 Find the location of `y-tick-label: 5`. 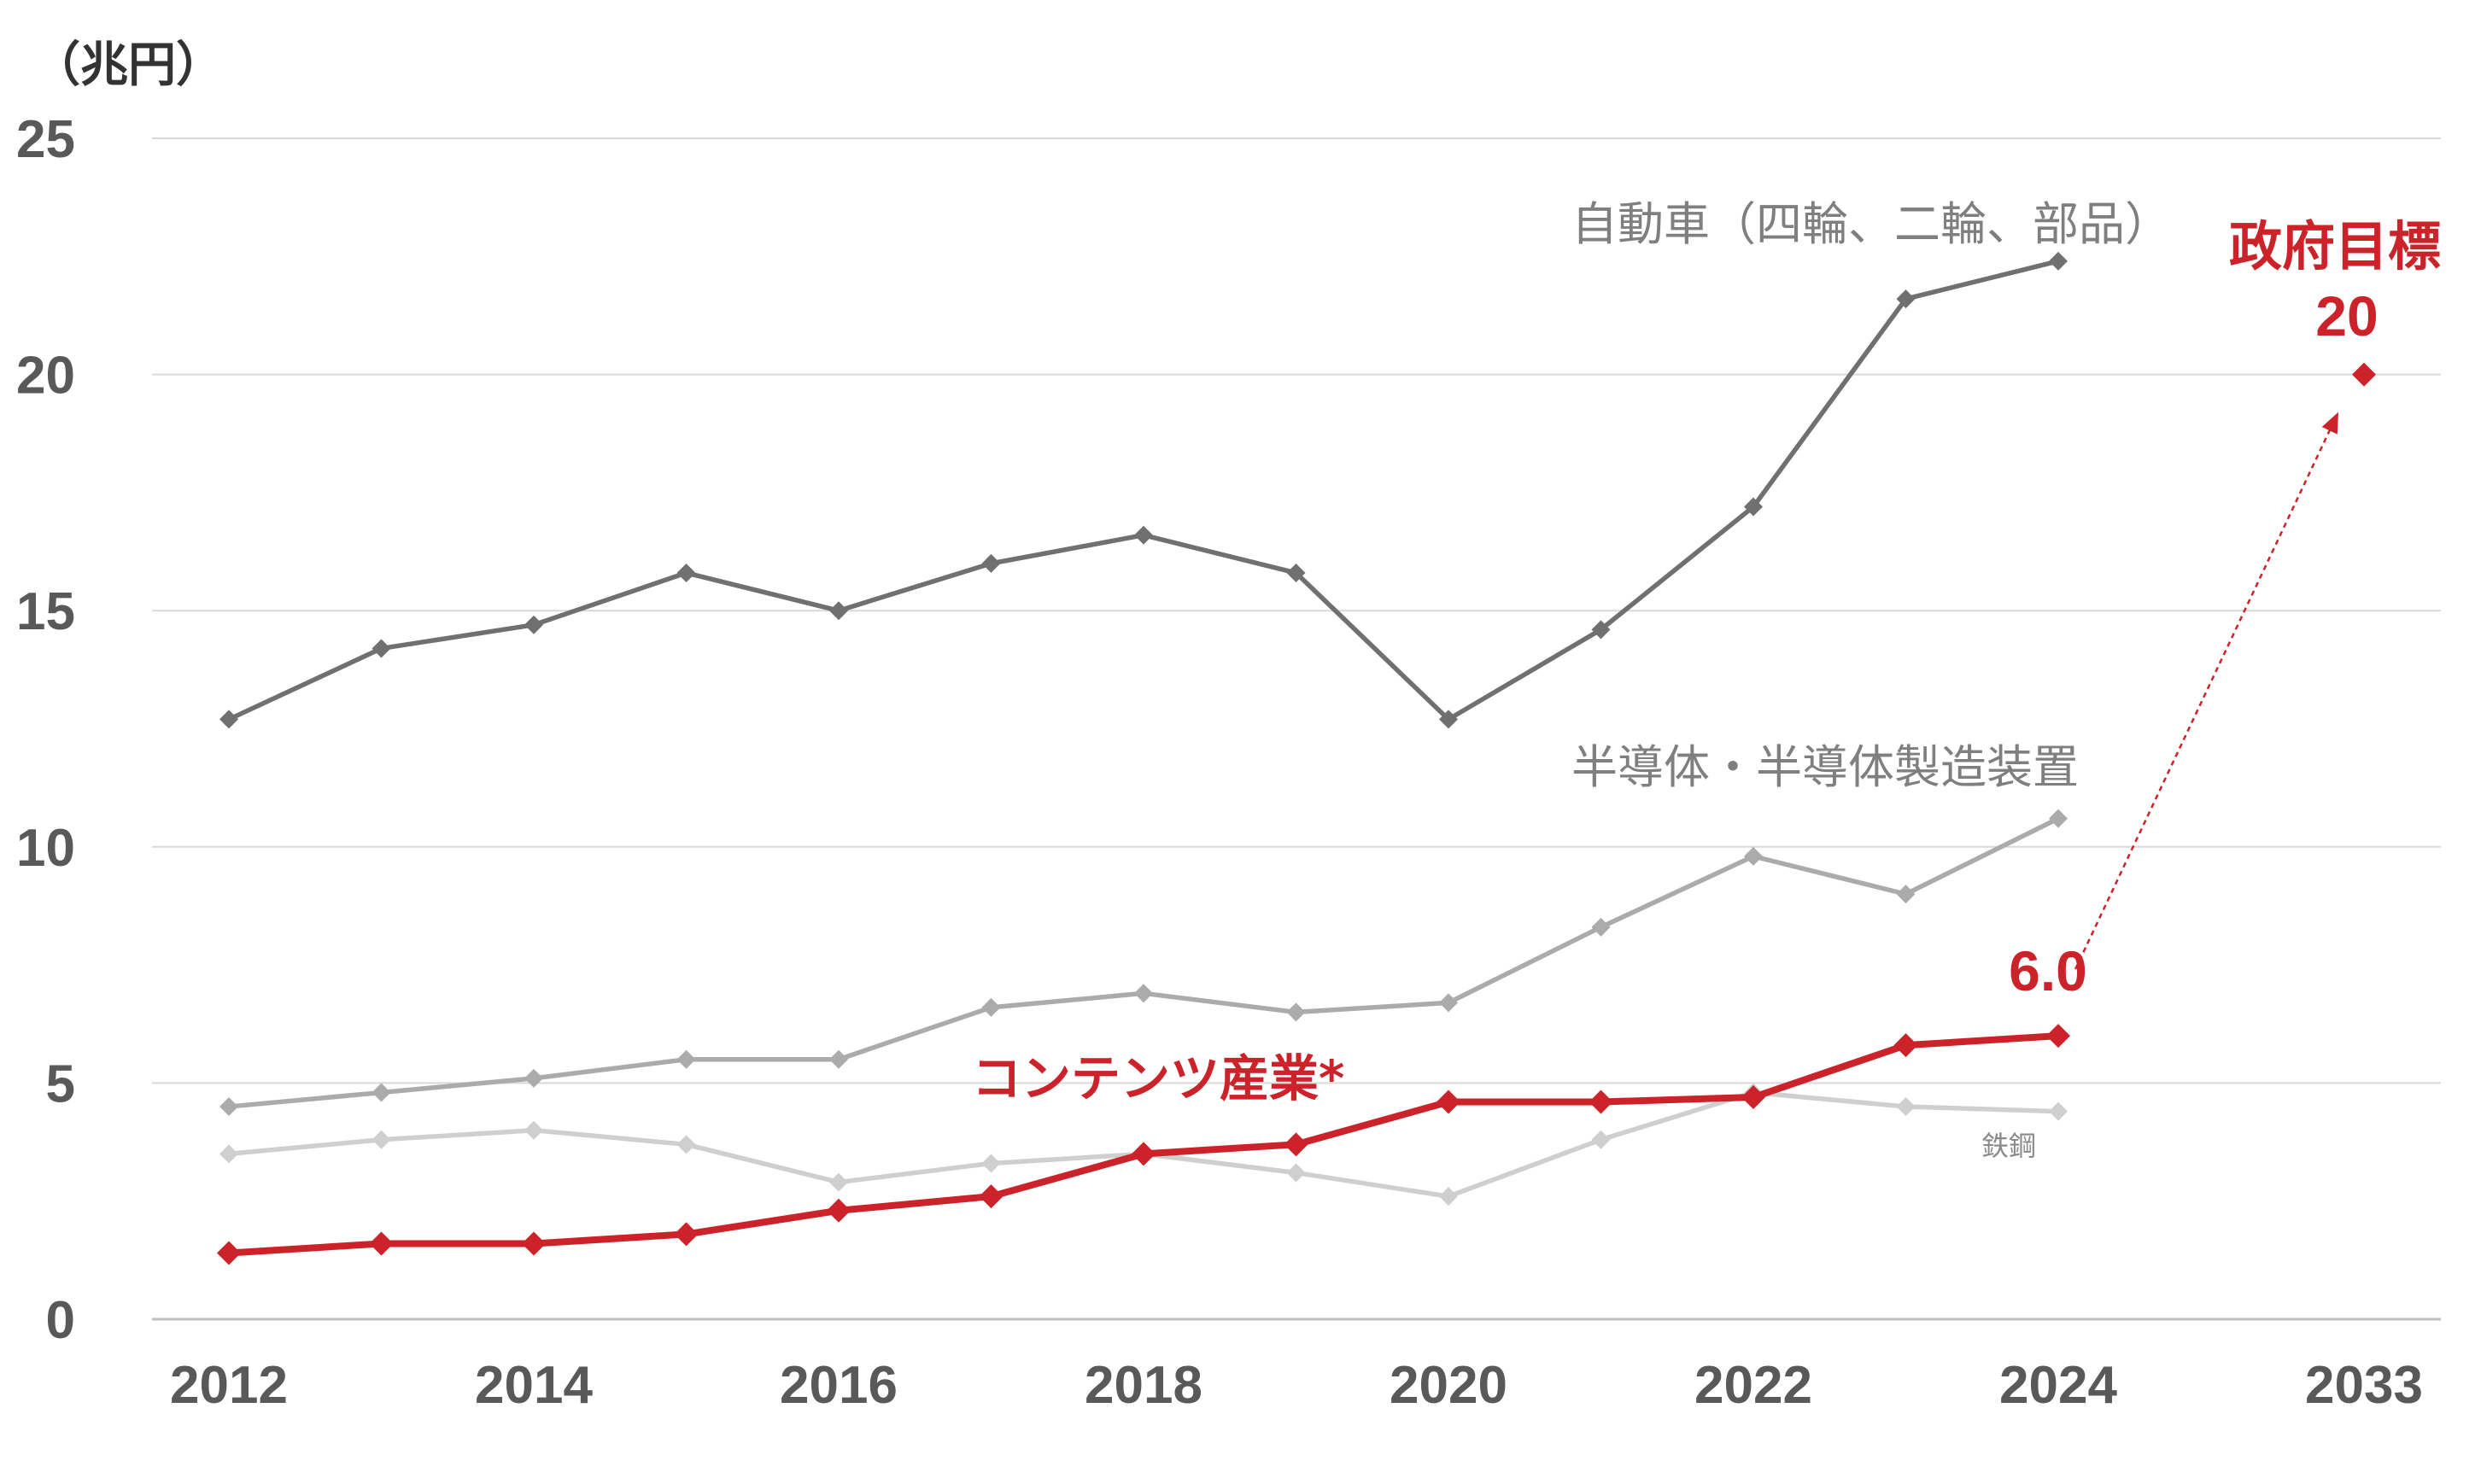

y-tick-label: 5 is located at coordinates (60, 1084).